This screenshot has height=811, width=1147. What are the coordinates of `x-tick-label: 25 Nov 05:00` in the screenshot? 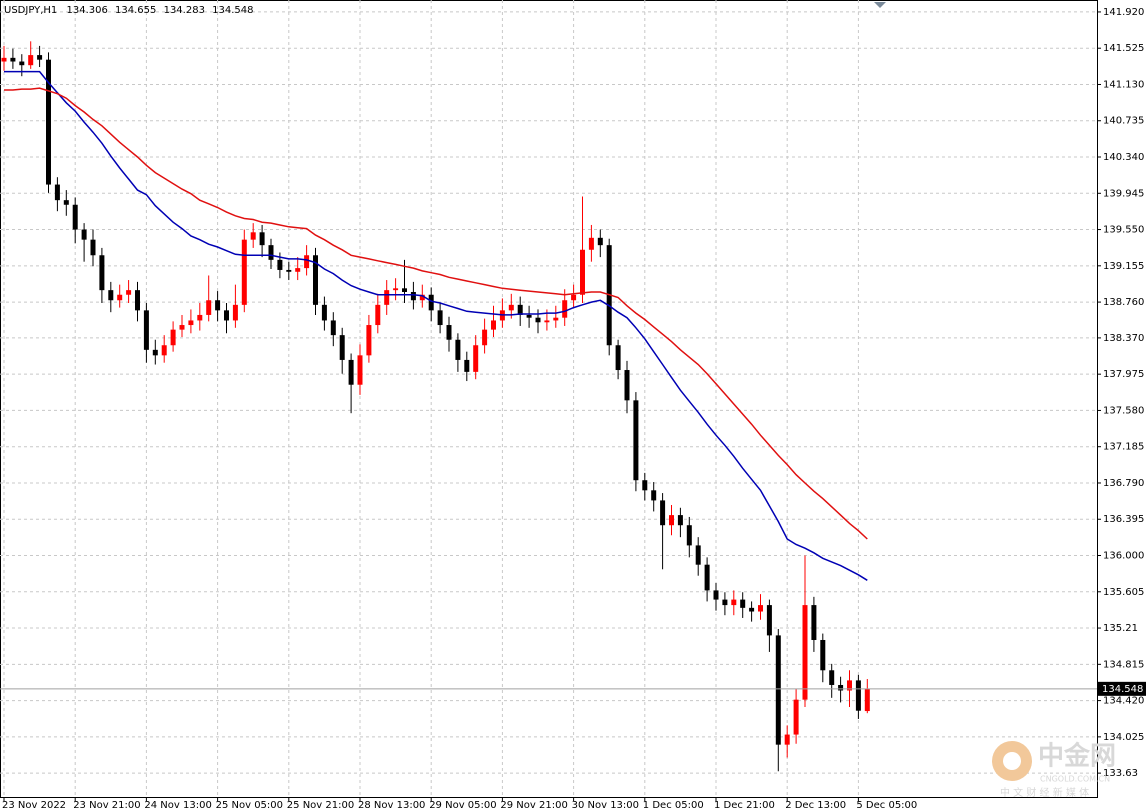 It's located at (249, 805).